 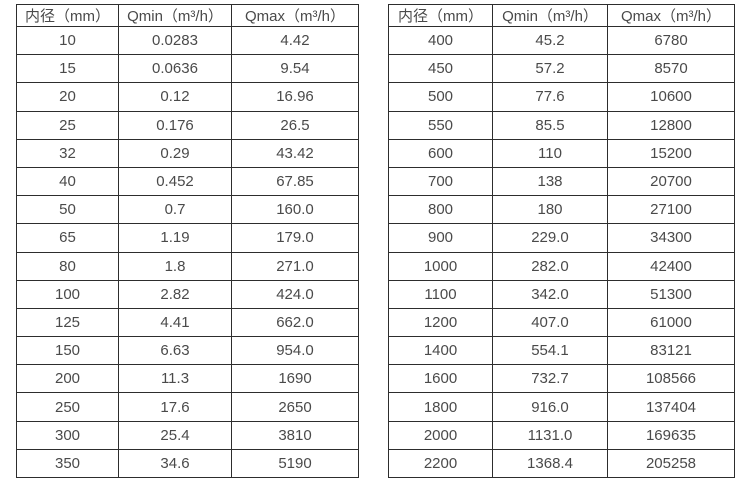 What do you see at coordinates (440, 379) in the screenshot?
I see `table-cell: 1600` at bounding box center [440, 379].